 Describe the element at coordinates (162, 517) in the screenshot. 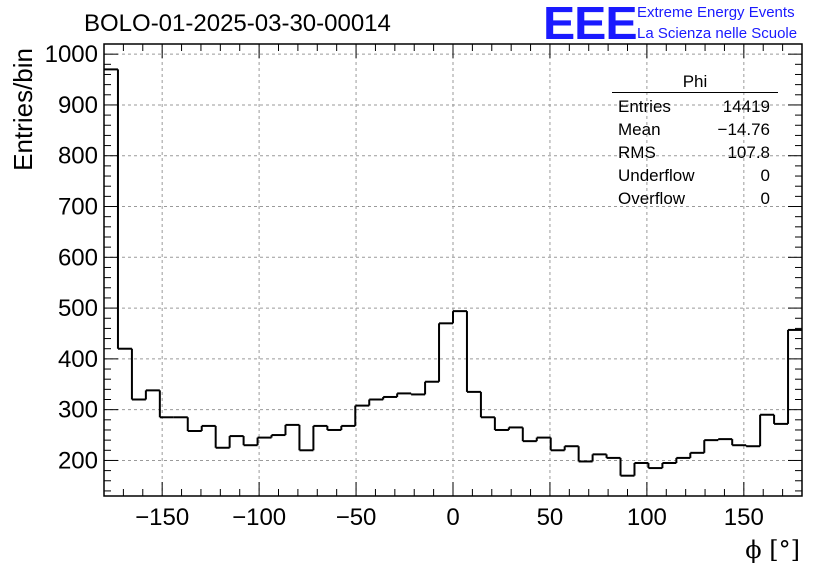

I see `x-tick-label: −150` at that location.